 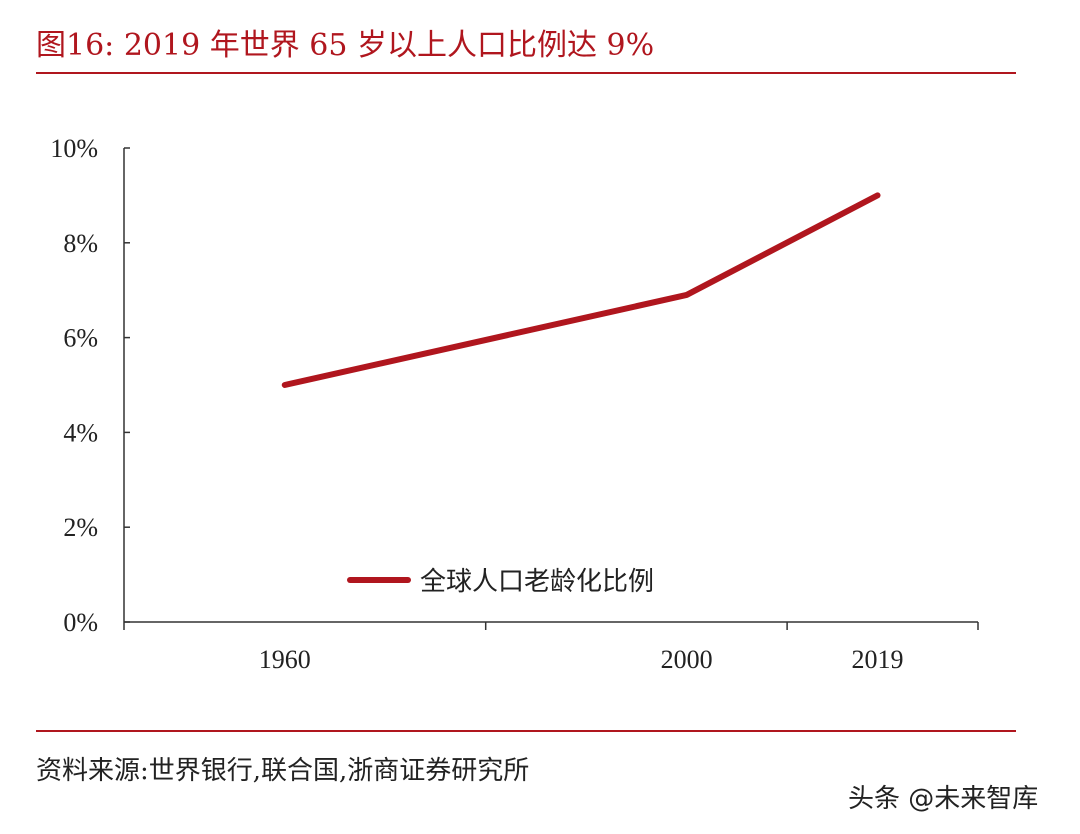 What do you see at coordinates (80, 338) in the screenshot?
I see `y-tick-label: 6%` at bounding box center [80, 338].